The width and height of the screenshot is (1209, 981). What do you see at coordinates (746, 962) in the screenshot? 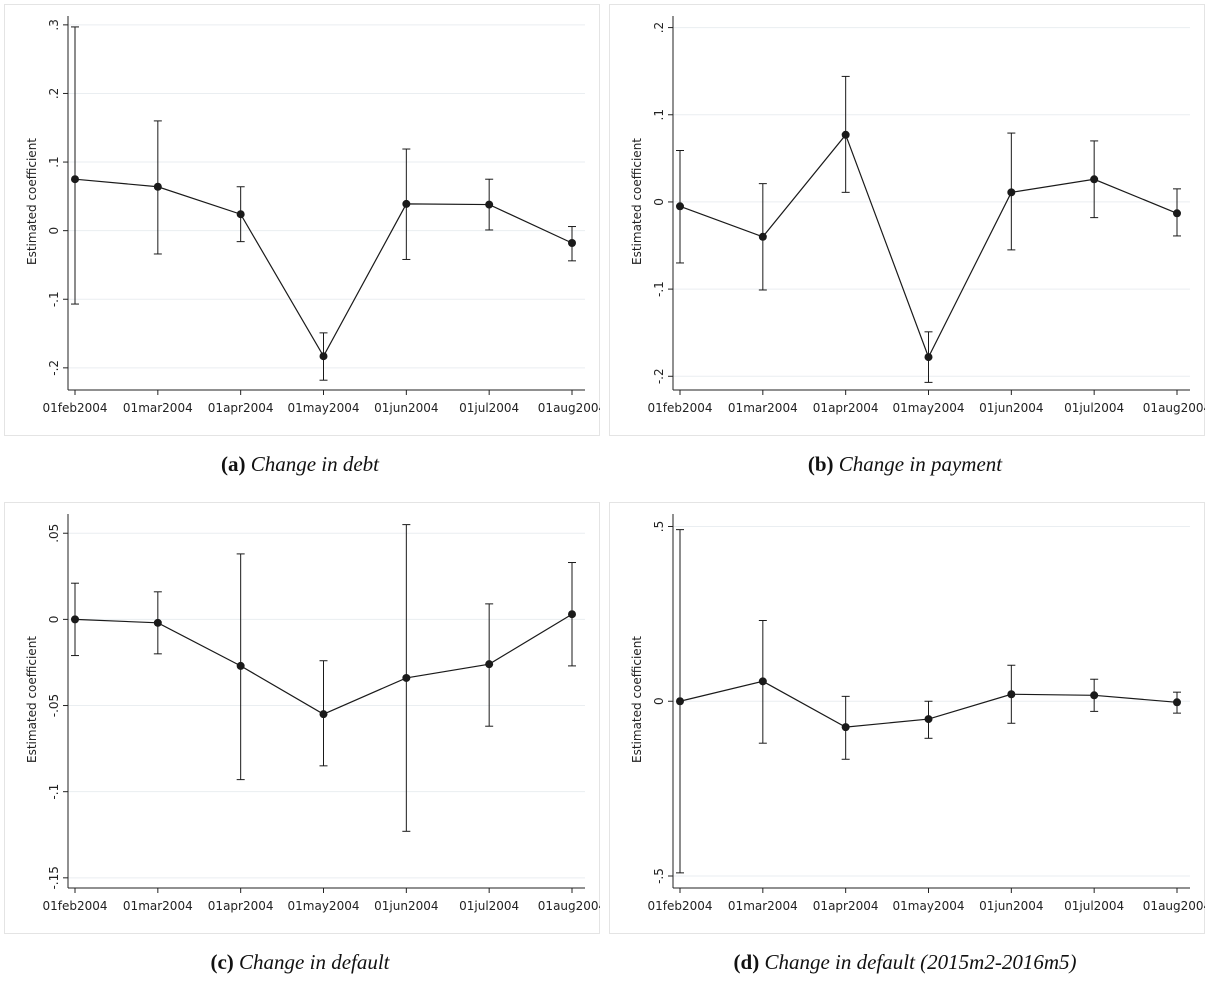
I see `caption-label: (d)` at bounding box center [746, 962].